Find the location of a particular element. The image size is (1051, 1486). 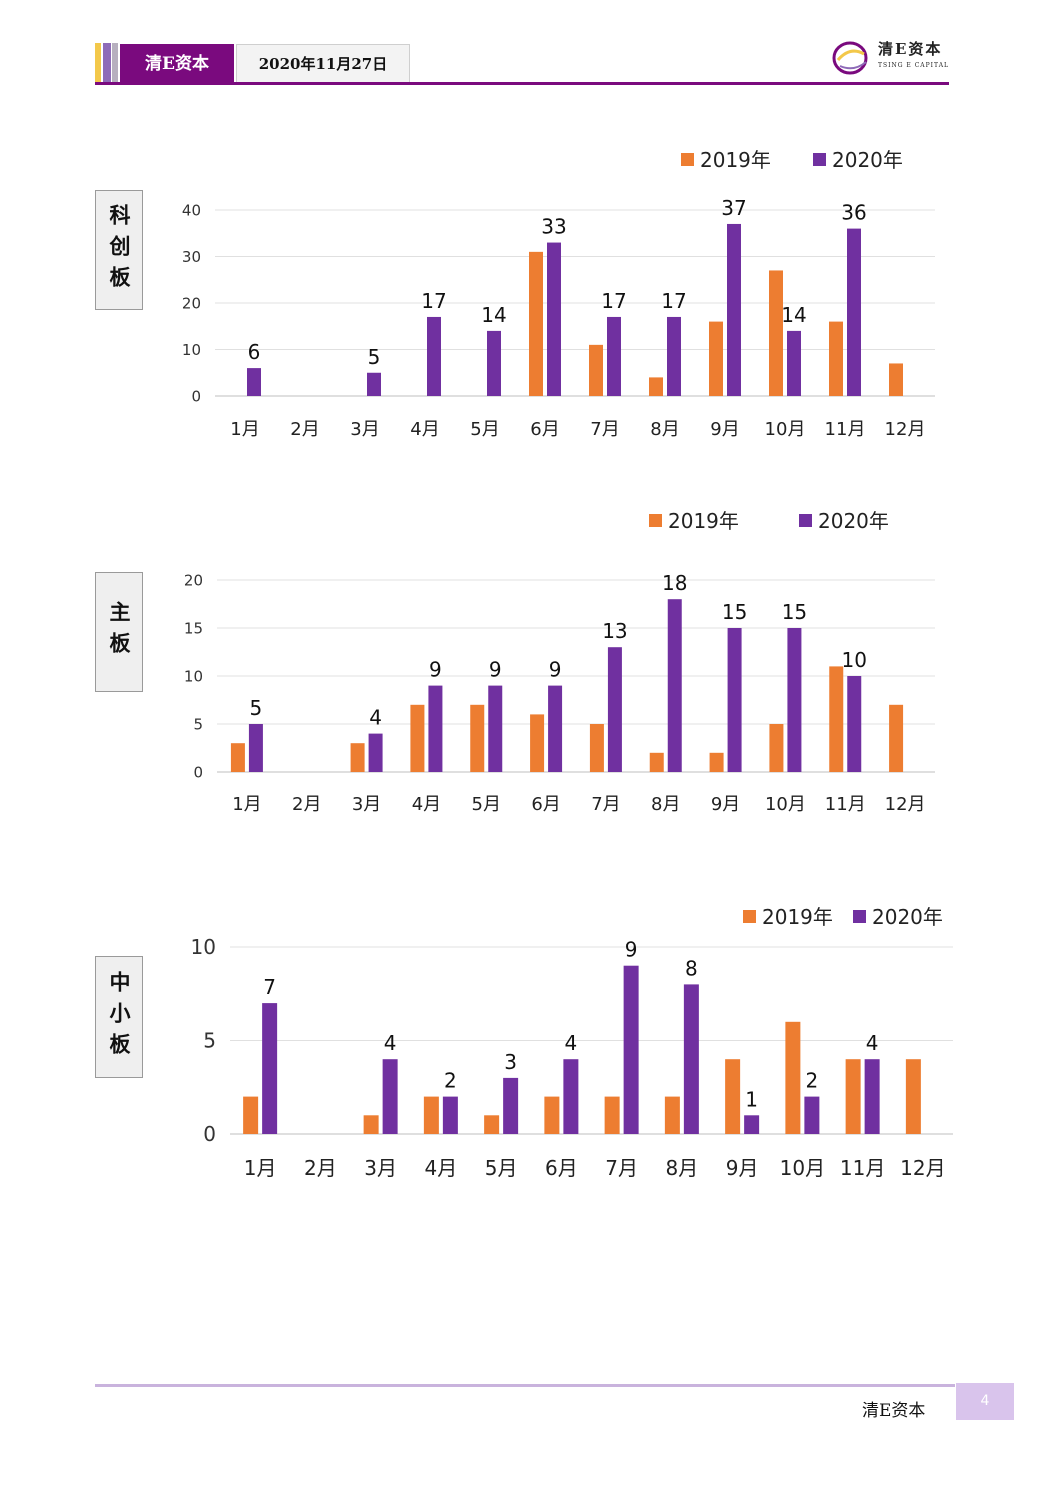

legend-label: 2019年 is located at coordinates (703, 521).